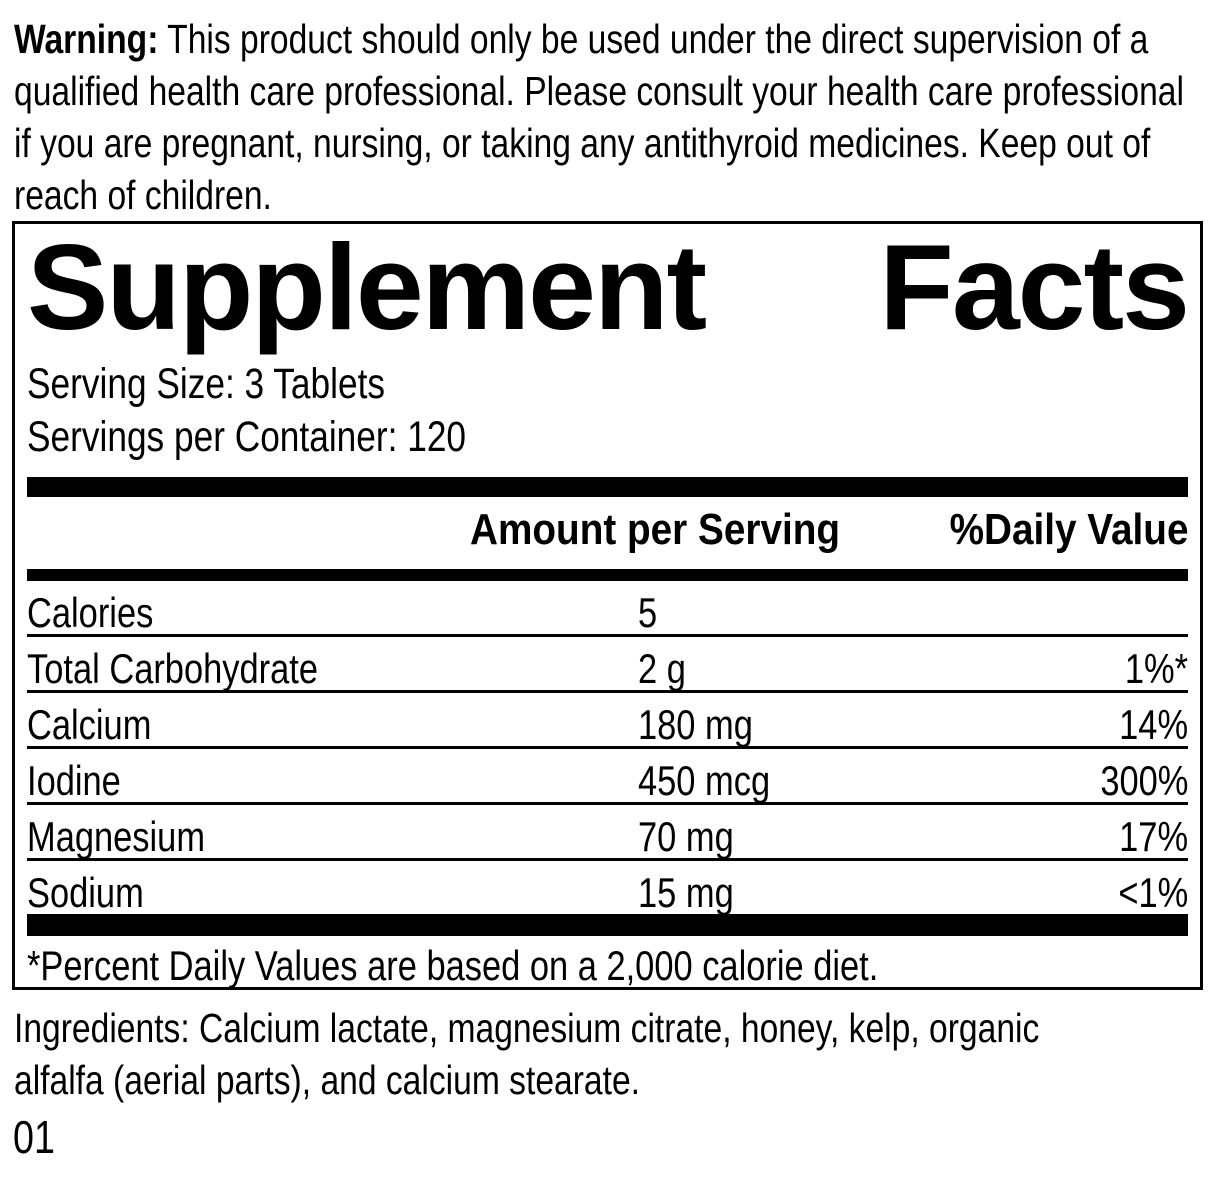  Describe the element at coordinates (1034, 287) in the screenshot. I see `panel-title-right-word: Facts` at that location.